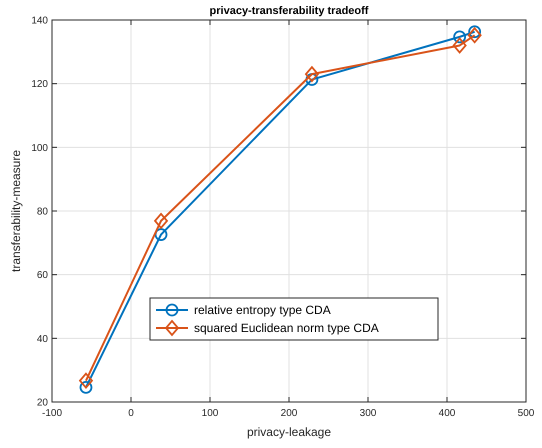 This screenshot has width=542, height=448. Describe the element at coordinates (52, 413) in the screenshot. I see `x-tick-label: -100` at that location.